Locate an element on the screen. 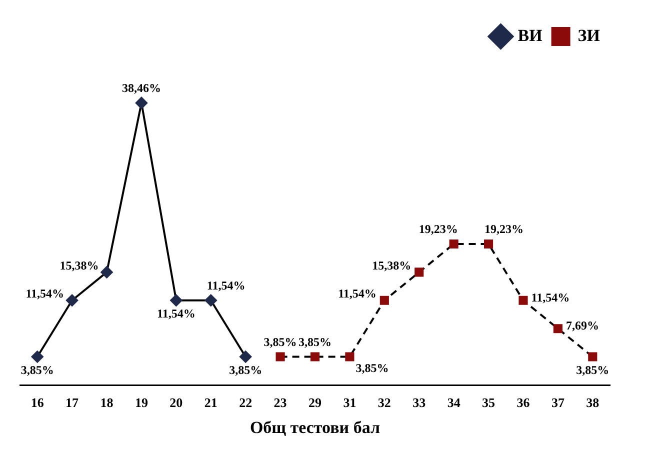 The height and width of the screenshot is (451, 654). x-tick-label: 29 is located at coordinates (315, 402).